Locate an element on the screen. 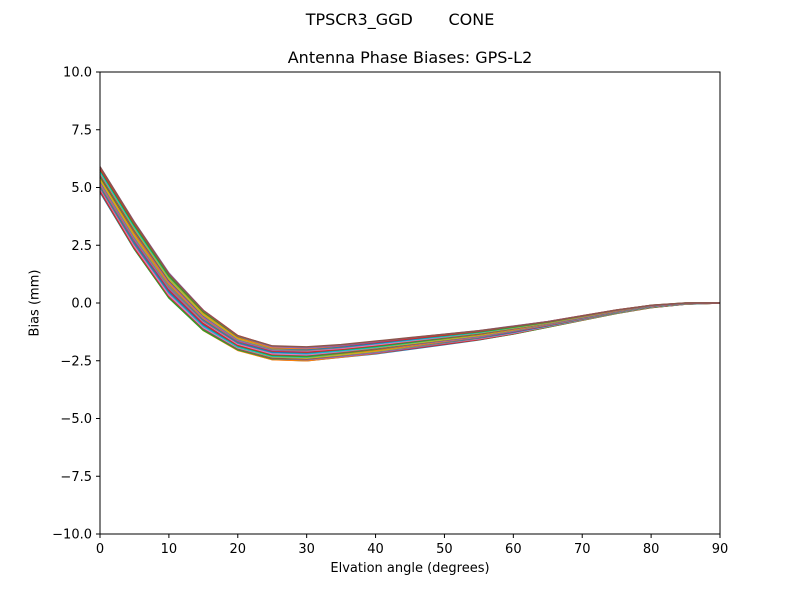  y-tick-label: 2.5 is located at coordinates (81, 246).